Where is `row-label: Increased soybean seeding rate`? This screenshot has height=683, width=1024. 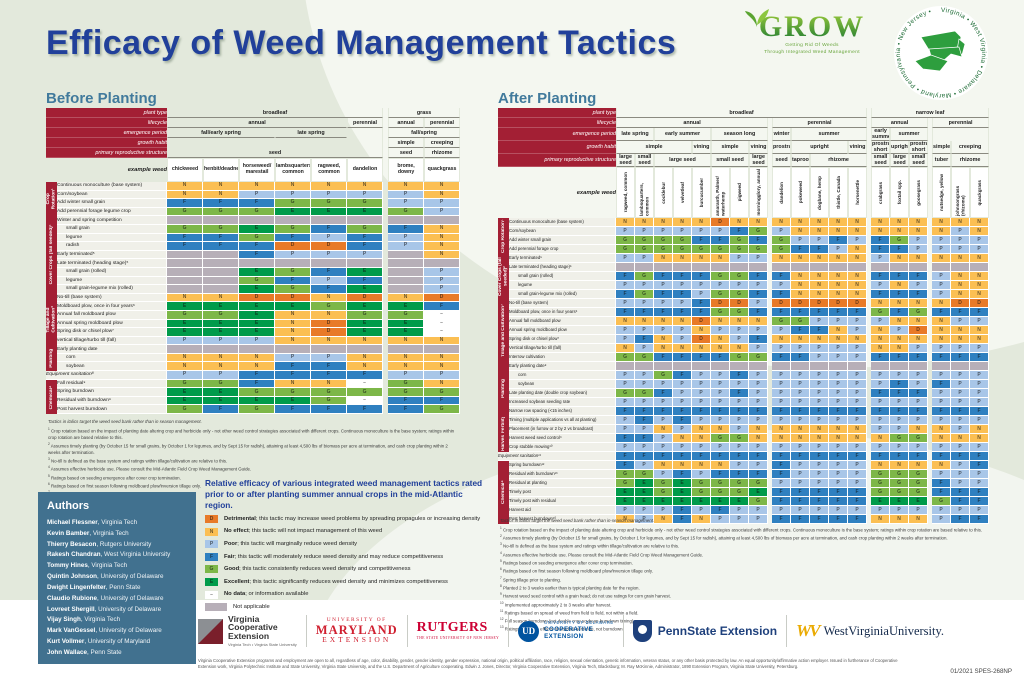 row-label: Increased soybean seeding rate is located at coordinates (563, 402).